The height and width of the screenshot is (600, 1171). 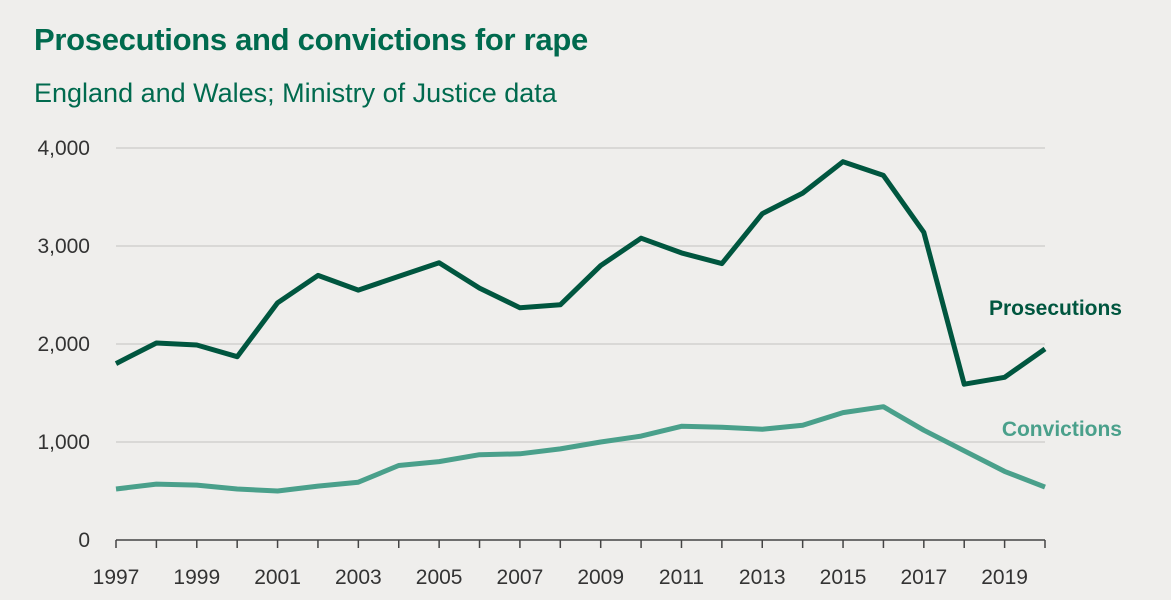 What do you see at coordinates (311, 39) in the screenshot?
I see `chart-title: Prosecutions and convictions for rape` at bounding box center [311, 39].